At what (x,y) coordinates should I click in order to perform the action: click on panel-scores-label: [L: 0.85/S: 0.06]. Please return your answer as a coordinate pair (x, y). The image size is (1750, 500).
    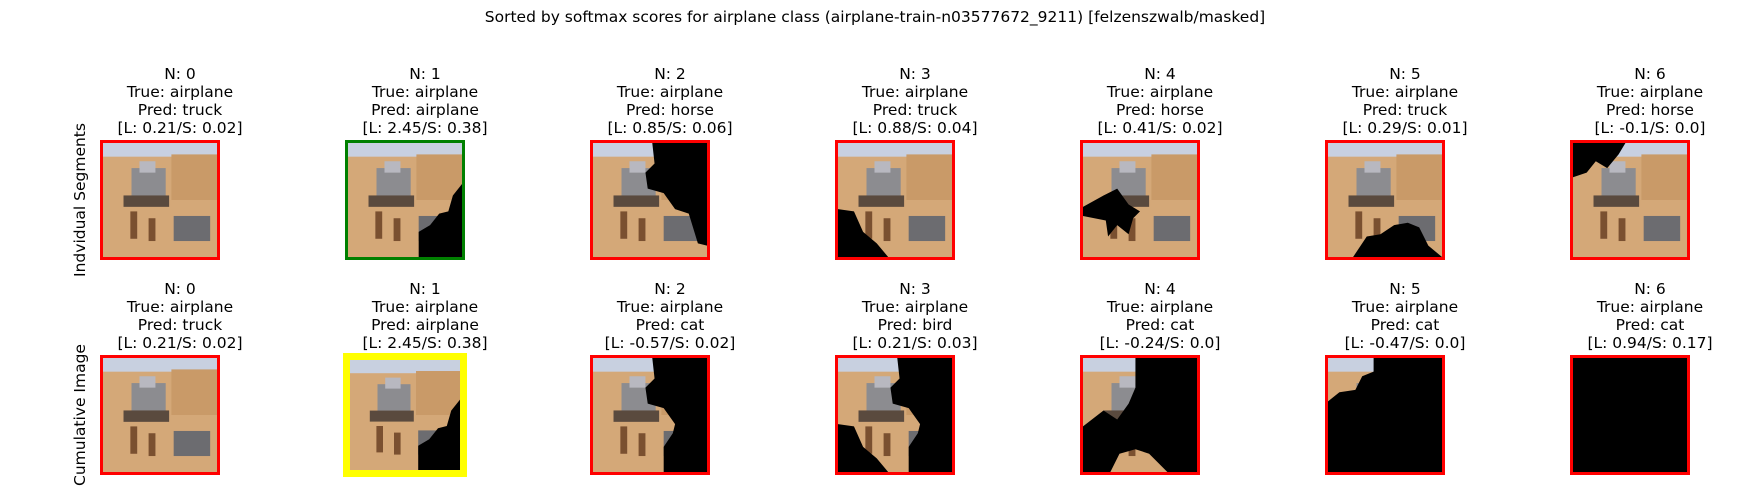
    Looking at the image, I should click on (670, 128).